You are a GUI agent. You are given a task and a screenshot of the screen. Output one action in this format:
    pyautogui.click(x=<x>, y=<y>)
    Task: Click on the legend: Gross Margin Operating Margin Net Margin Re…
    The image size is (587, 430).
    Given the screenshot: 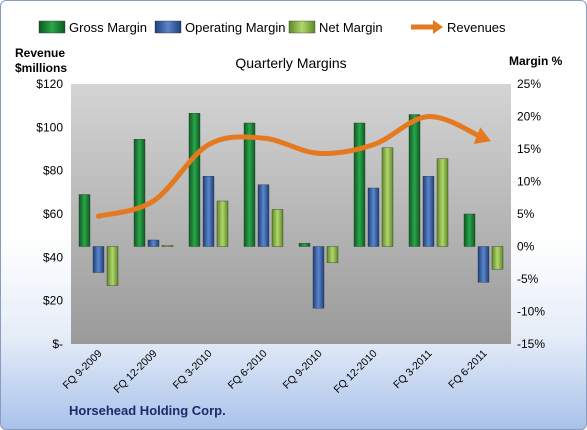 What is the action you would take?
    pyautogui.click(x=272, y=27)
    